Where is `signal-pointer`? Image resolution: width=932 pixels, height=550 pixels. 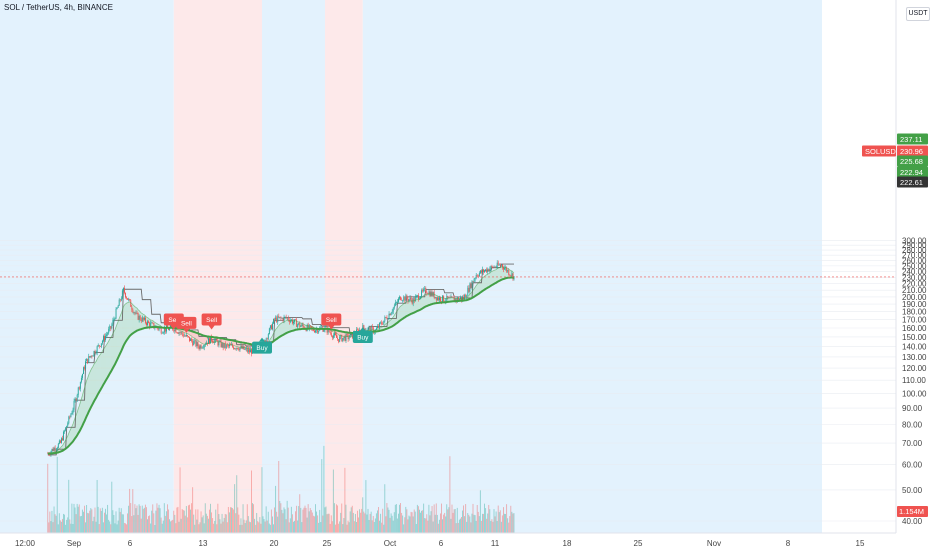
signal-pointer is located at coordinates (262, 339).